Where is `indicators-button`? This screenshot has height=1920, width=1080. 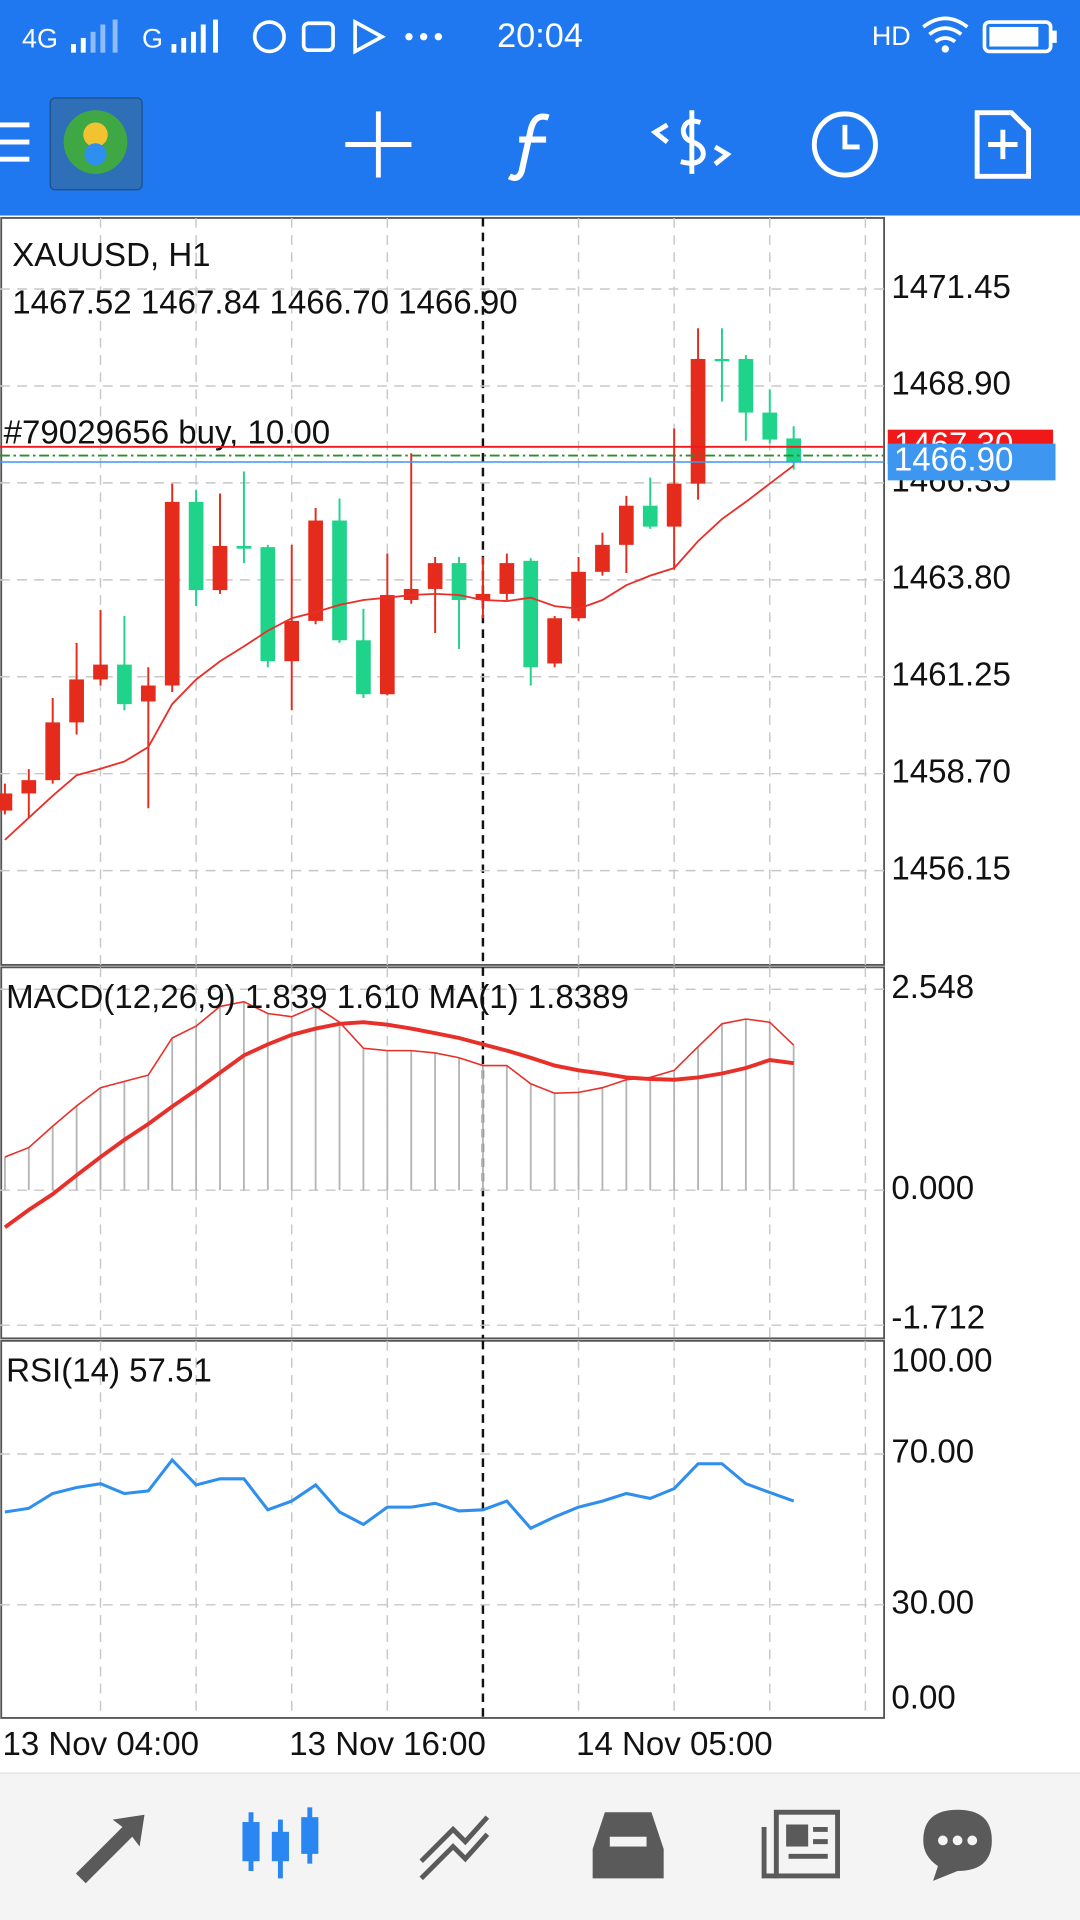 indicators-button is located at coordinates (528, 147).